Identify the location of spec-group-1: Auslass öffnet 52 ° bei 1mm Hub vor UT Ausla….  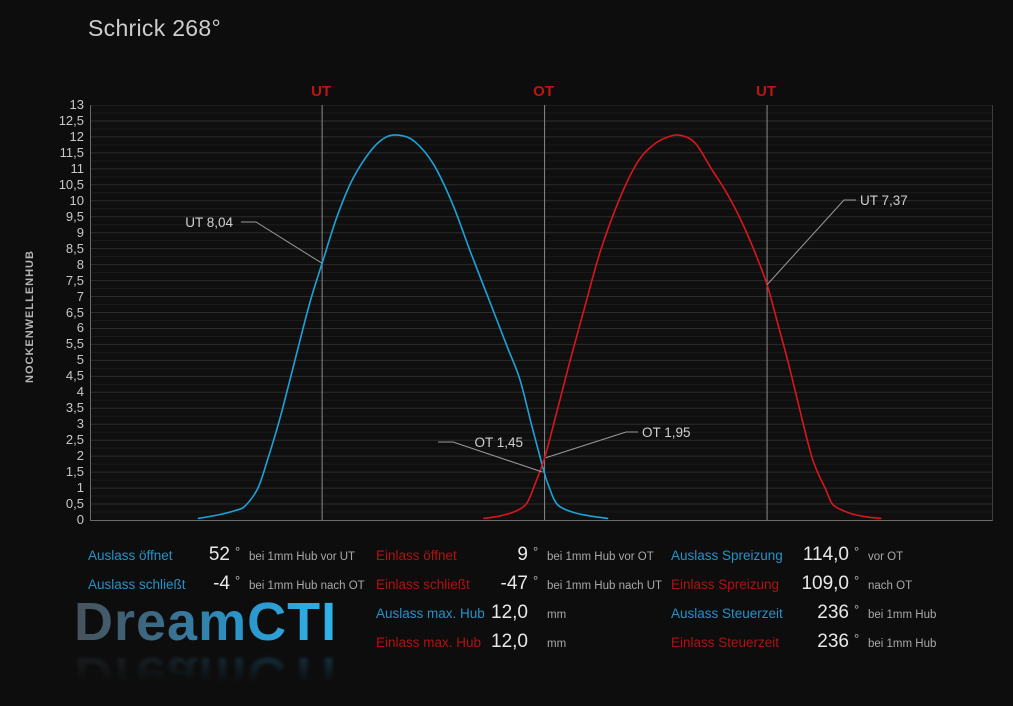
(226, 573).